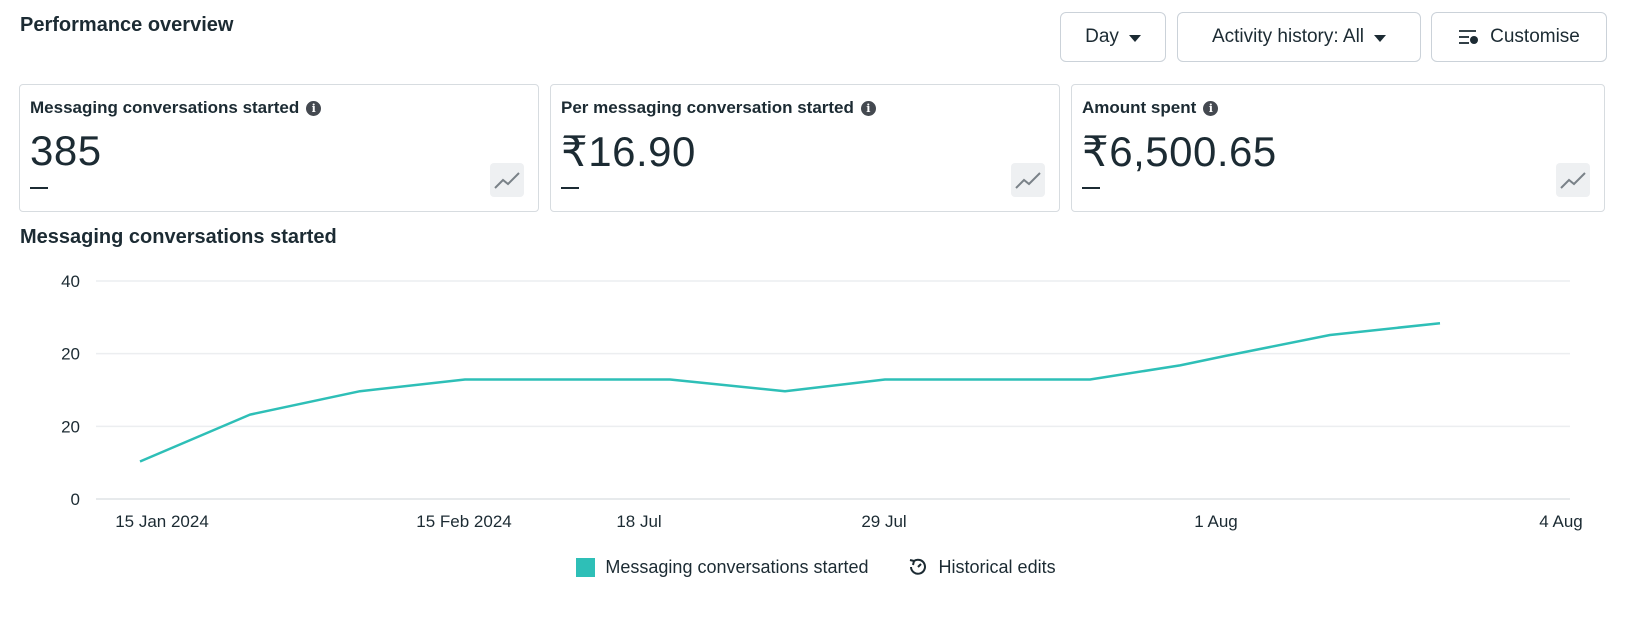  I want to click on day-dropdown: Day, so click(1113, 37).